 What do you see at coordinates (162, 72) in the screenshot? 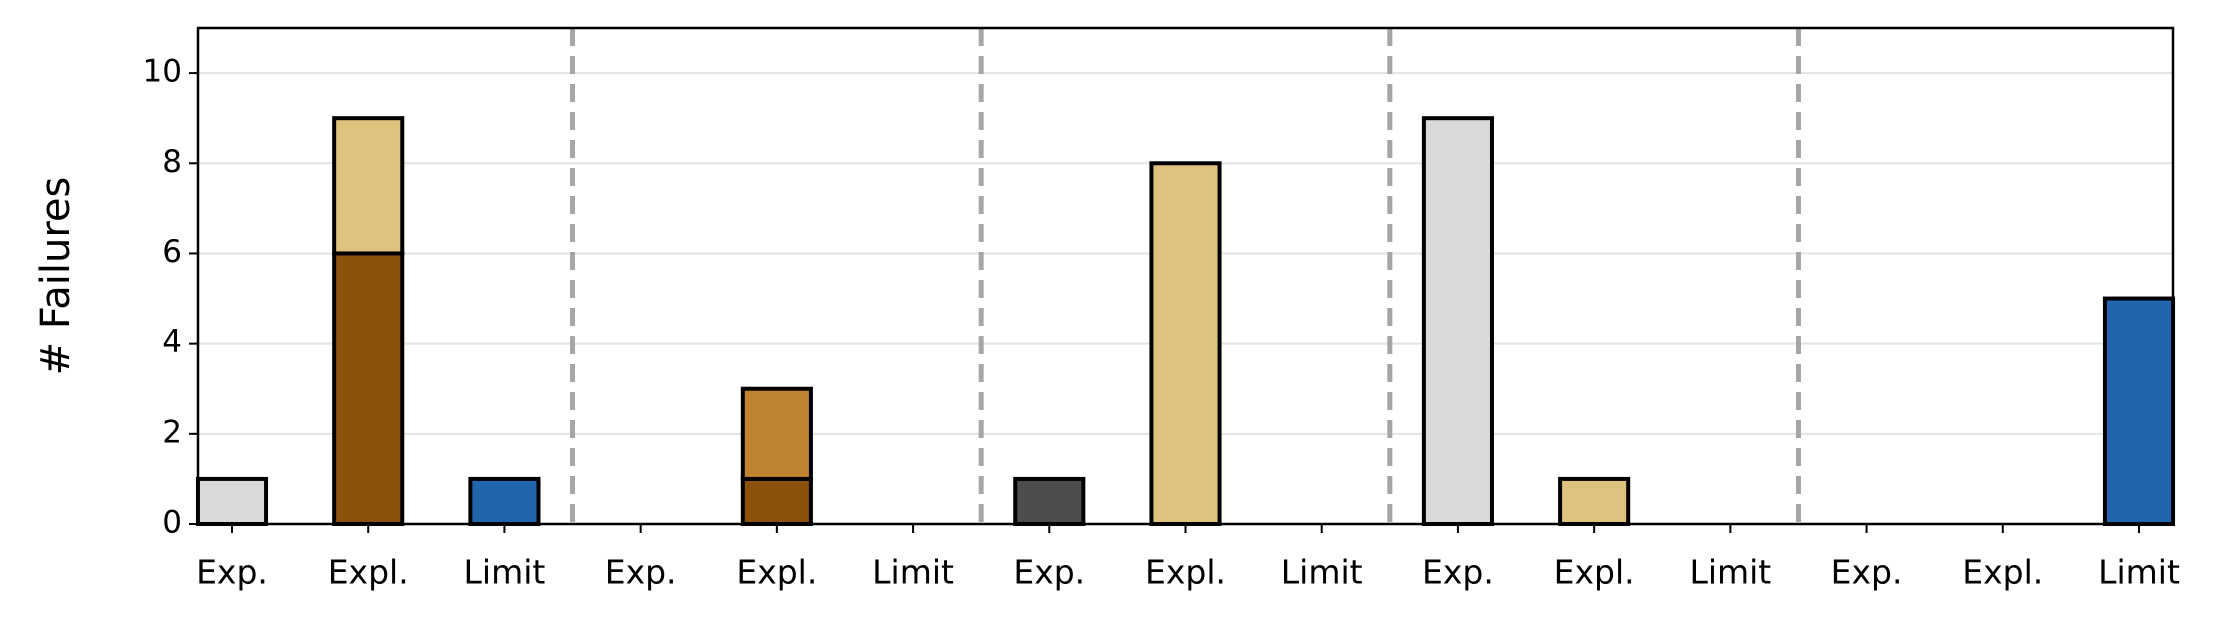
I see `y-tick-label: 10` at bounding box center [162, 72].